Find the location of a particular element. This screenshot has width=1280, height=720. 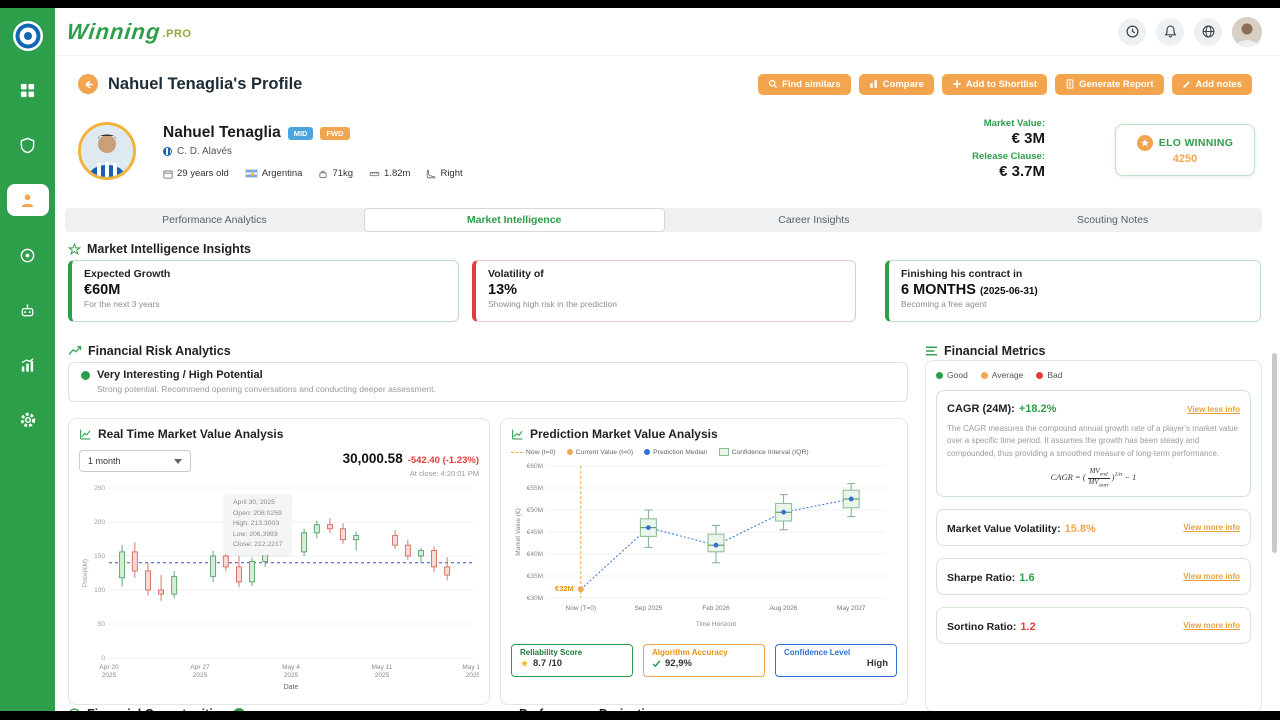

svg-text: May 18 is located at coordinates (470, 667).